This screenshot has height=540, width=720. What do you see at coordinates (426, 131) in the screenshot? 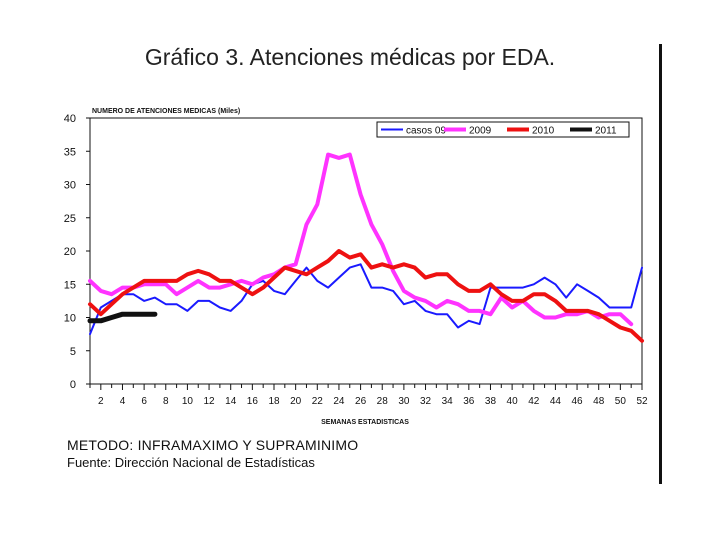
I see `legend-label: casos 09` at bounding box center [426, 131].